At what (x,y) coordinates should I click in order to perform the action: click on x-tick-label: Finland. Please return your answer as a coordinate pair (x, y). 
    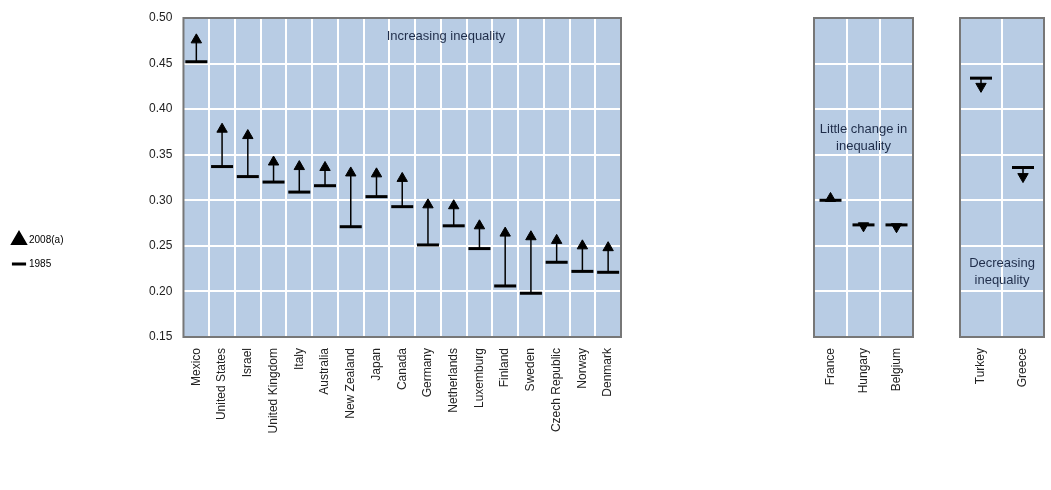
    Looking at the image, I should click on (504, 368).